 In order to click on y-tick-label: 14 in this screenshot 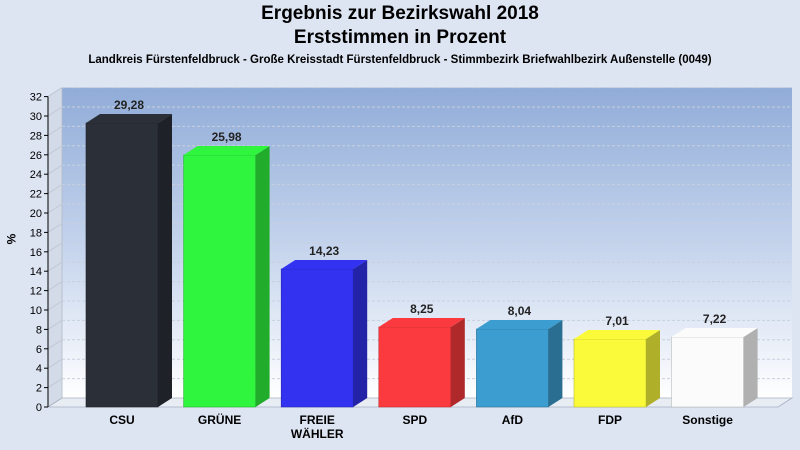, I will do `click(36, 272)`.